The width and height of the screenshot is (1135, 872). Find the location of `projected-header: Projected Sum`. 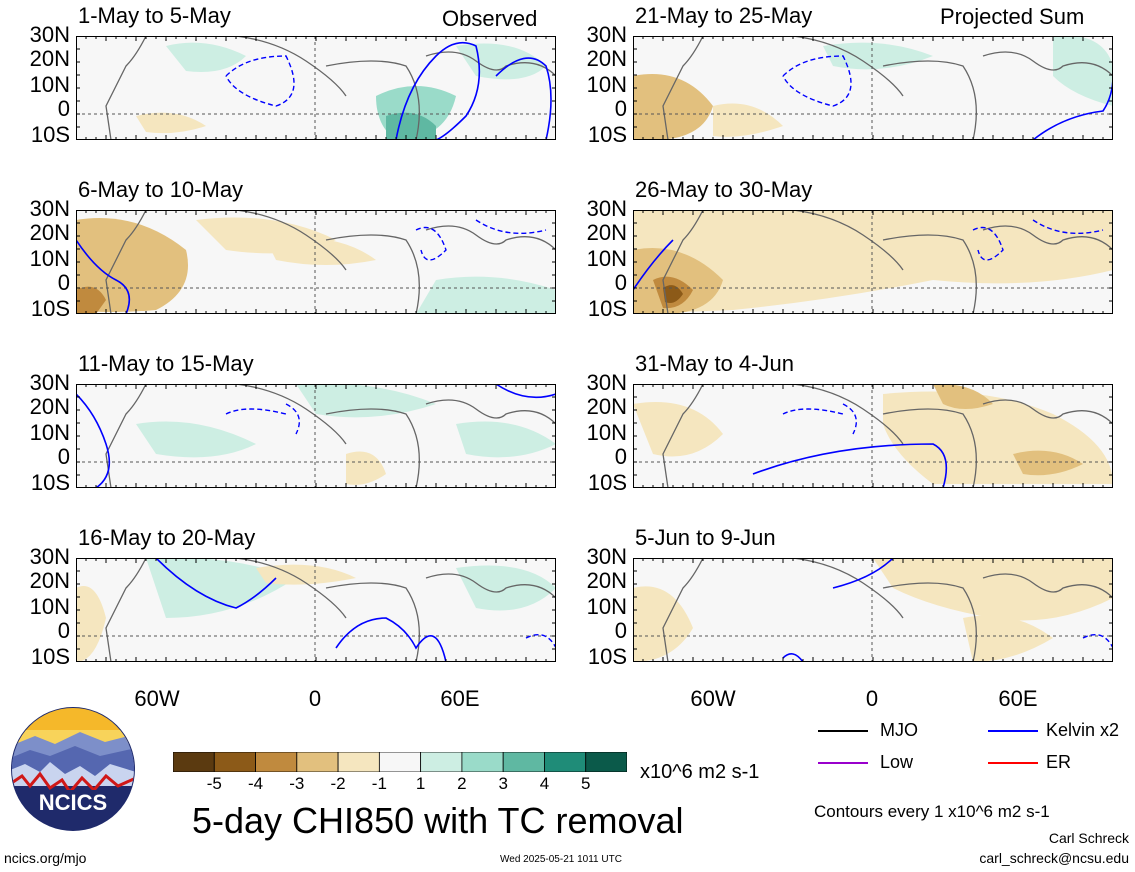

projected-header: Projected Sum is located at coordinates (1012, 16).